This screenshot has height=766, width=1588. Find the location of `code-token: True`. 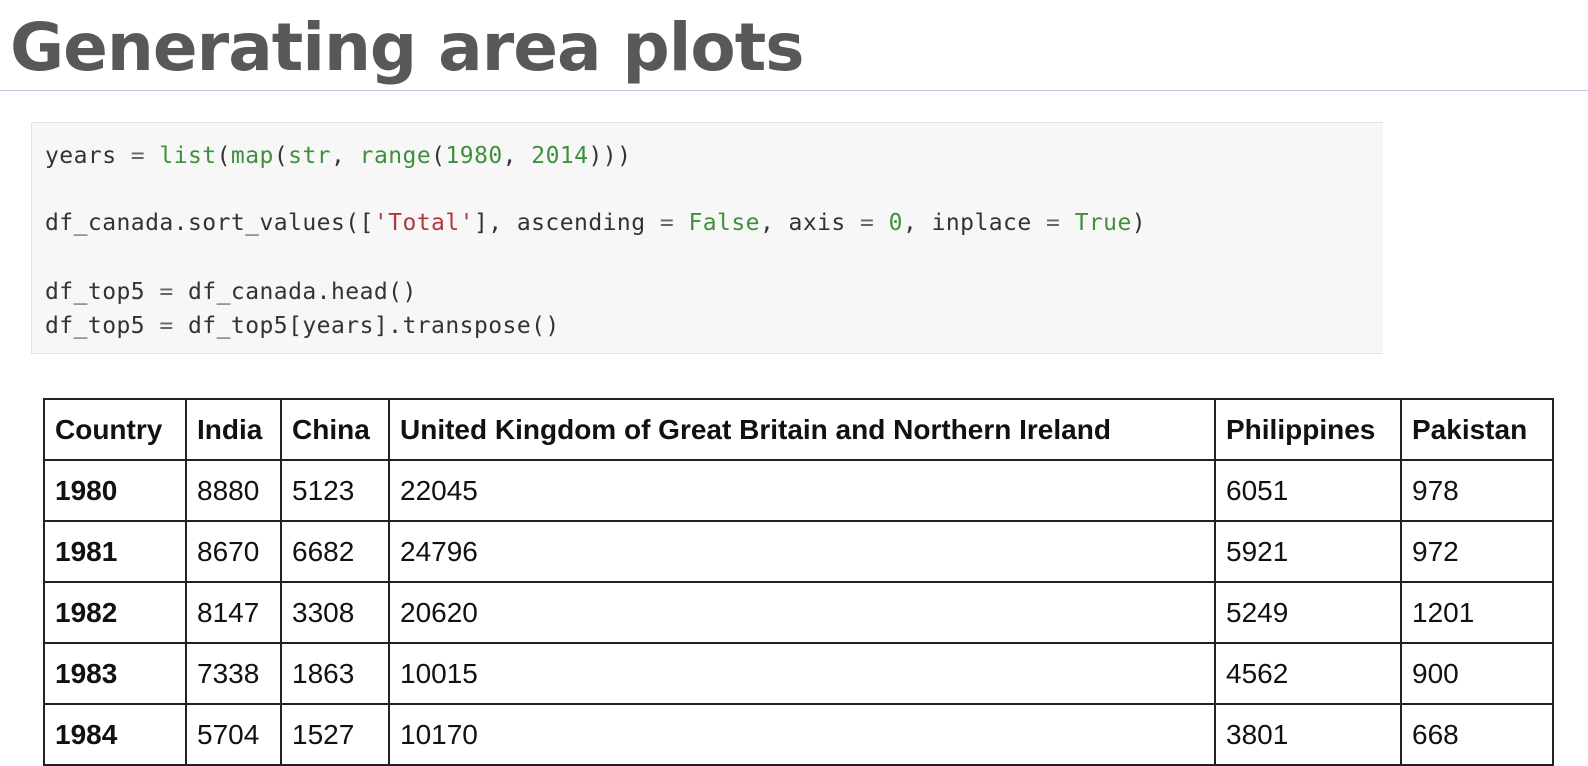

code-token: True is located at coordinates (1103, 223).